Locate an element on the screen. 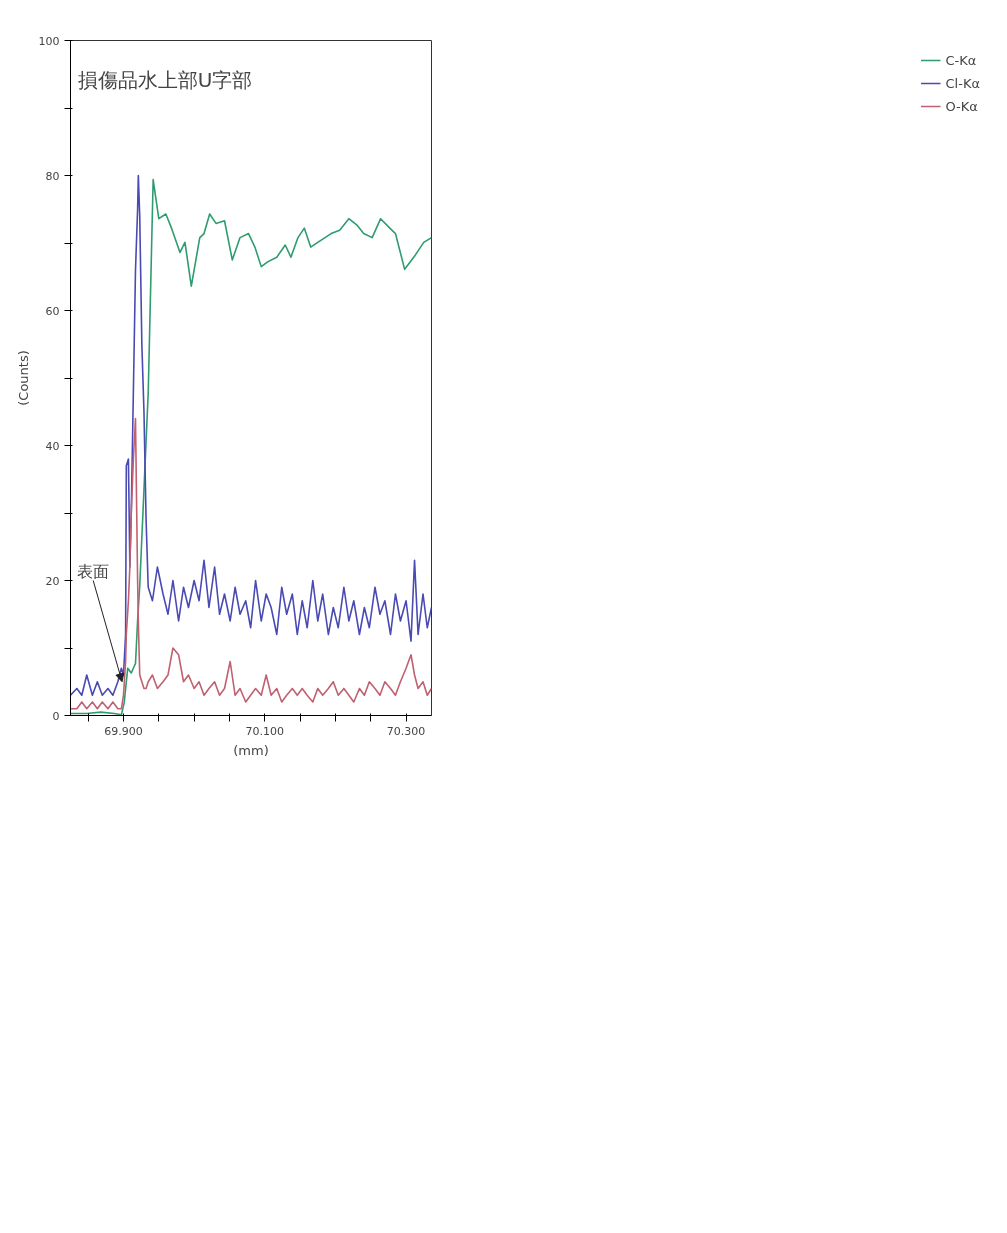 The width and height of the screenshot is (1007, 1233). x-axis-title: (mm) is located at coordinates (251, 750).